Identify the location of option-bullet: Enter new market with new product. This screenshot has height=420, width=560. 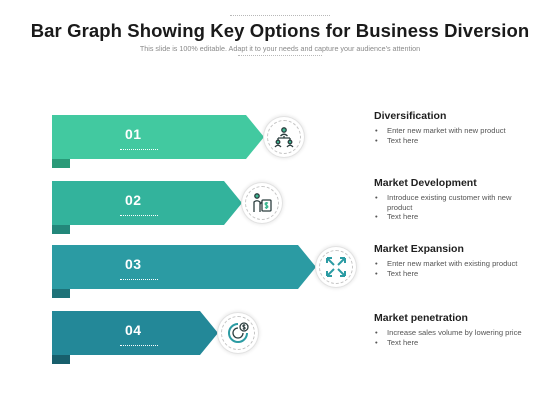
(454, 131).